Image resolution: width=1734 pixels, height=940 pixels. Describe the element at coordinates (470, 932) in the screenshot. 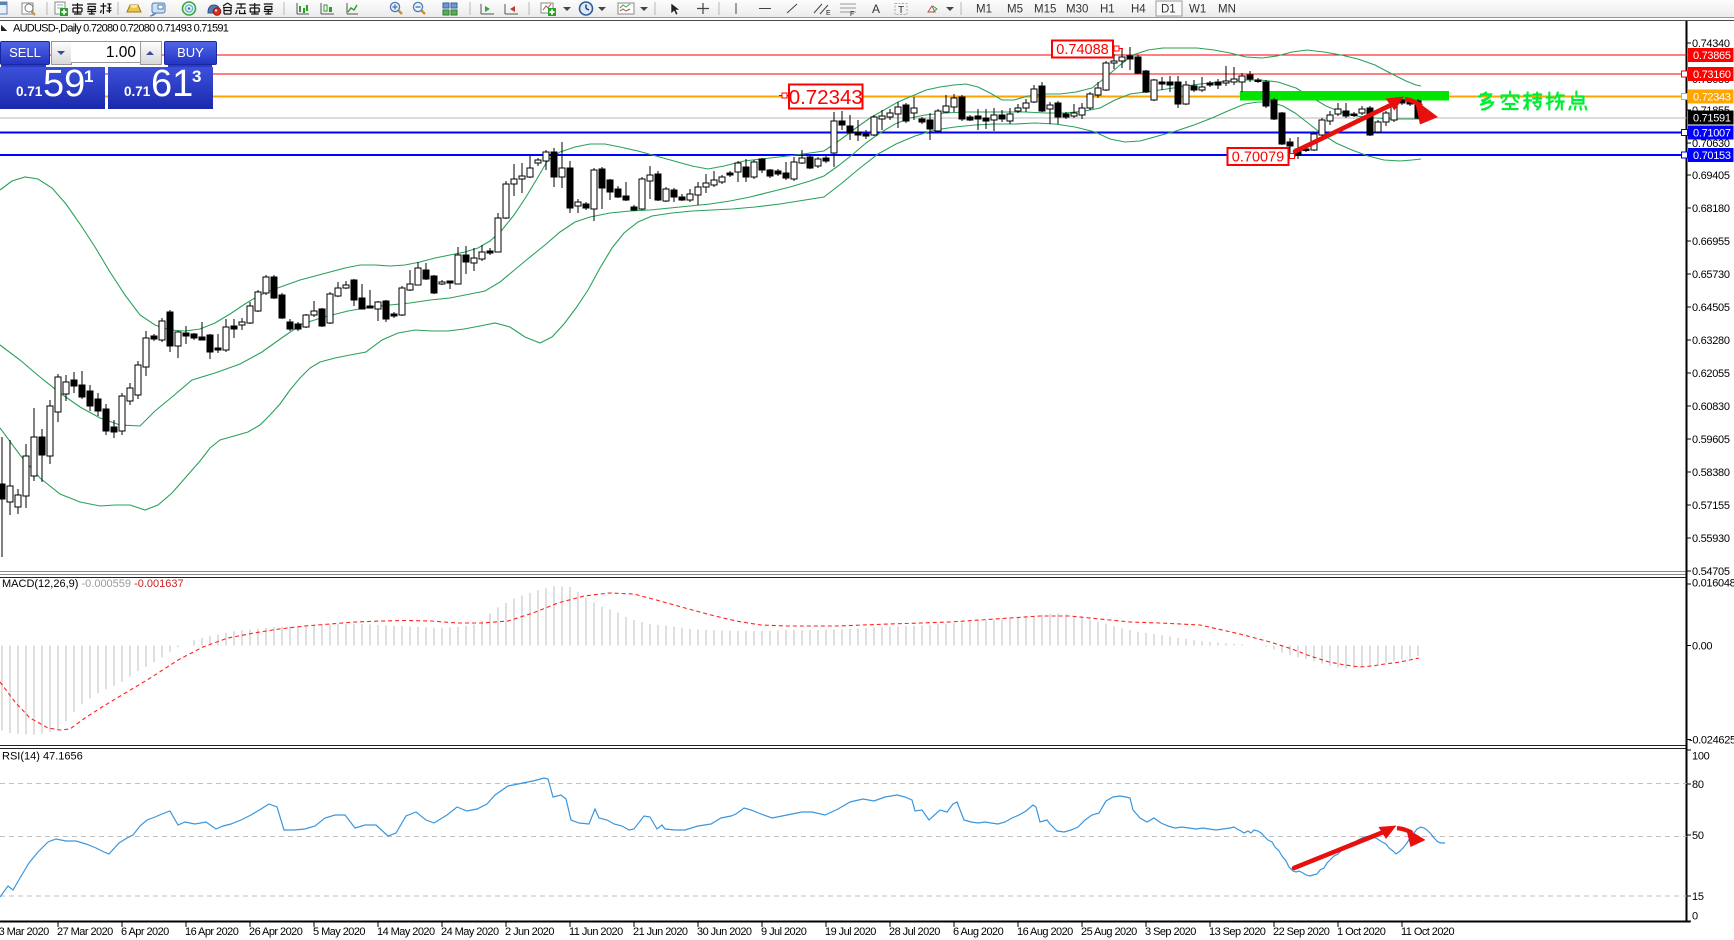

I see `svg-text: 24 May 2020` at that location.